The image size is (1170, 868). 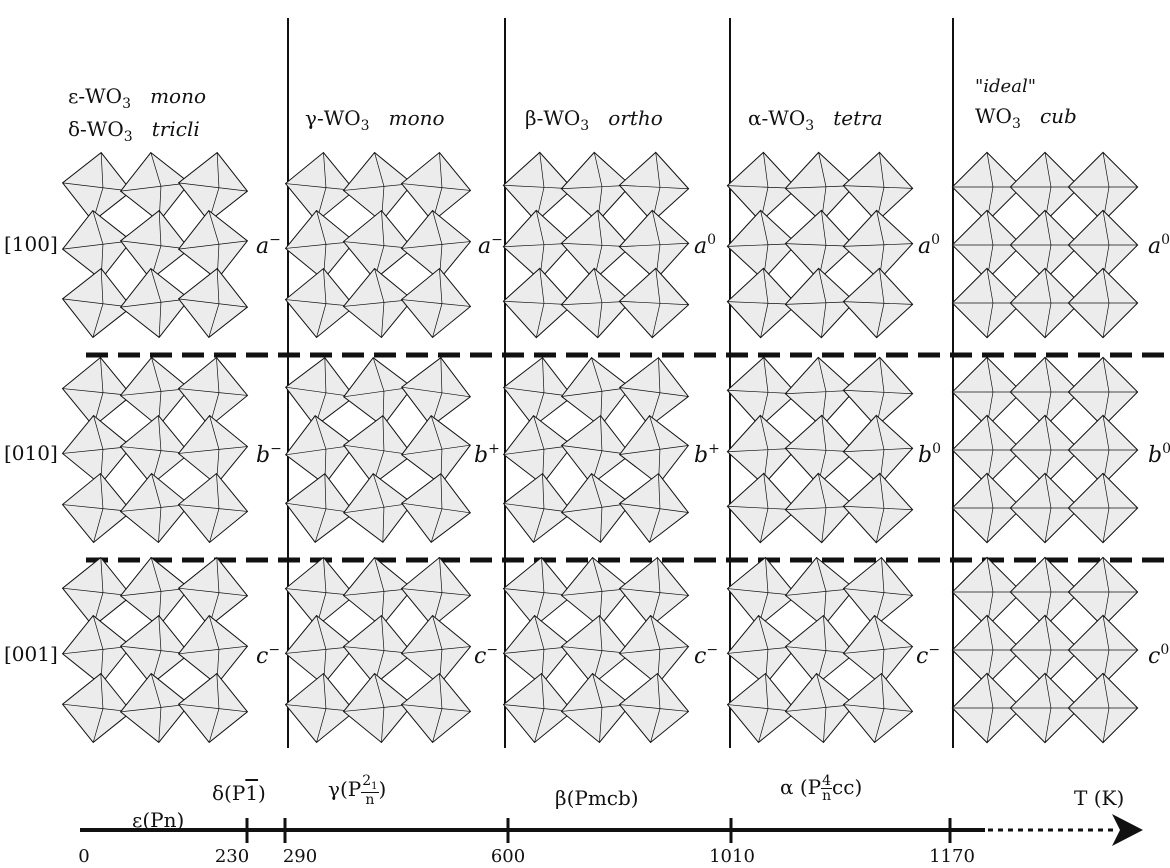 I want to click on phase-header-epsilon-delta: ε-WO3 mono δ-WO3 tricli, so click(x=137, y=115).